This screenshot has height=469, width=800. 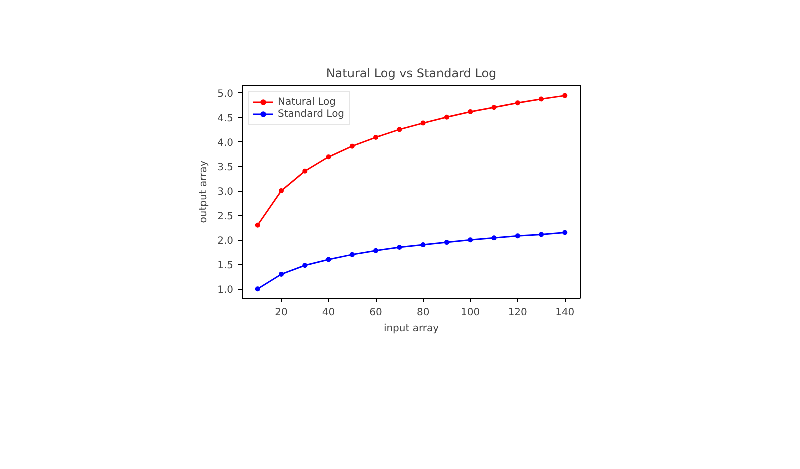 What do you see at coordinates (226, 118) in the screenshot?
I see `y-tick-label: 4.5` at bounding box center [226, 118].